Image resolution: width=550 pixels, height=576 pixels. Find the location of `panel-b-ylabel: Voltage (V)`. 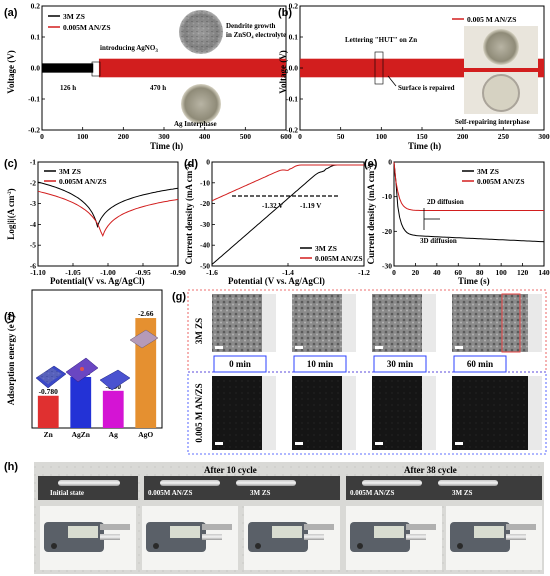

panel-b-ylabel: Voltage (V) is located at coordinates (283, 71).